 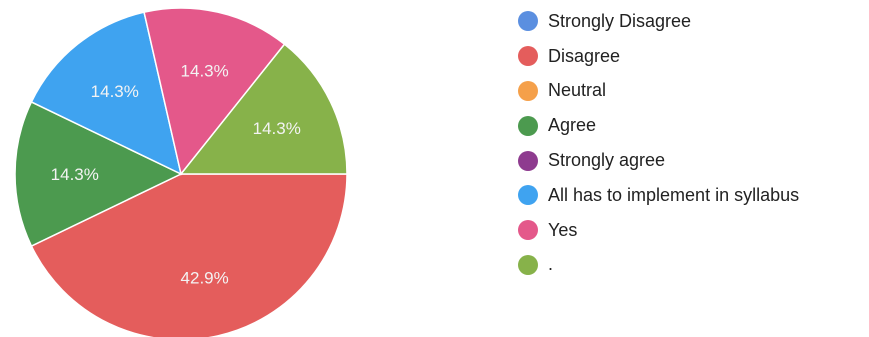 What do you see at coordinates (572, 125) in the screenshot?
I see `legend-label: Agree` at bounding box center [572, 125].